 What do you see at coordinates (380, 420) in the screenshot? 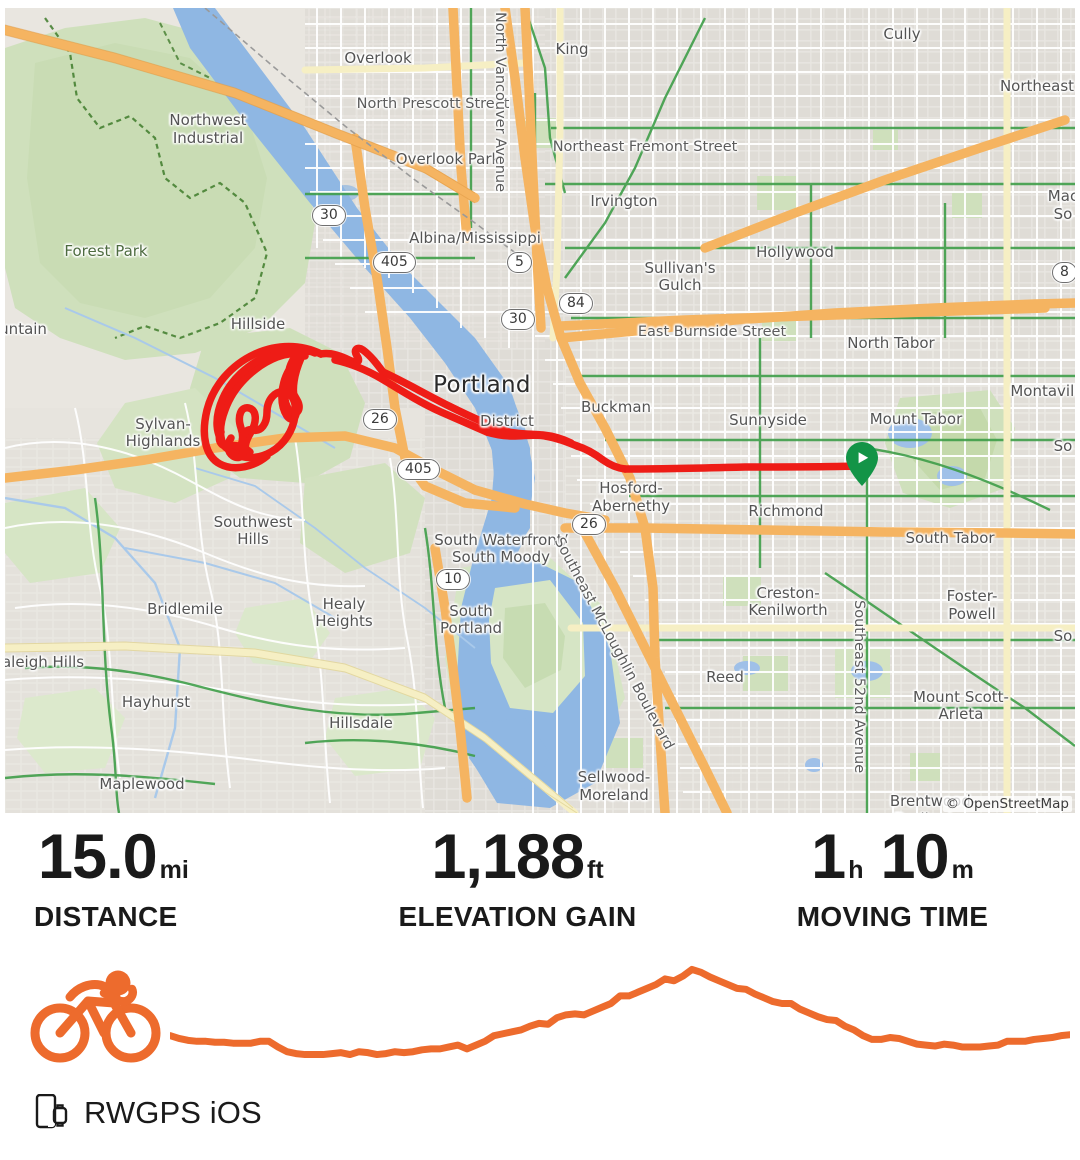
I see `highway-shield-26-6: 26` at bounding box center [380, 420].